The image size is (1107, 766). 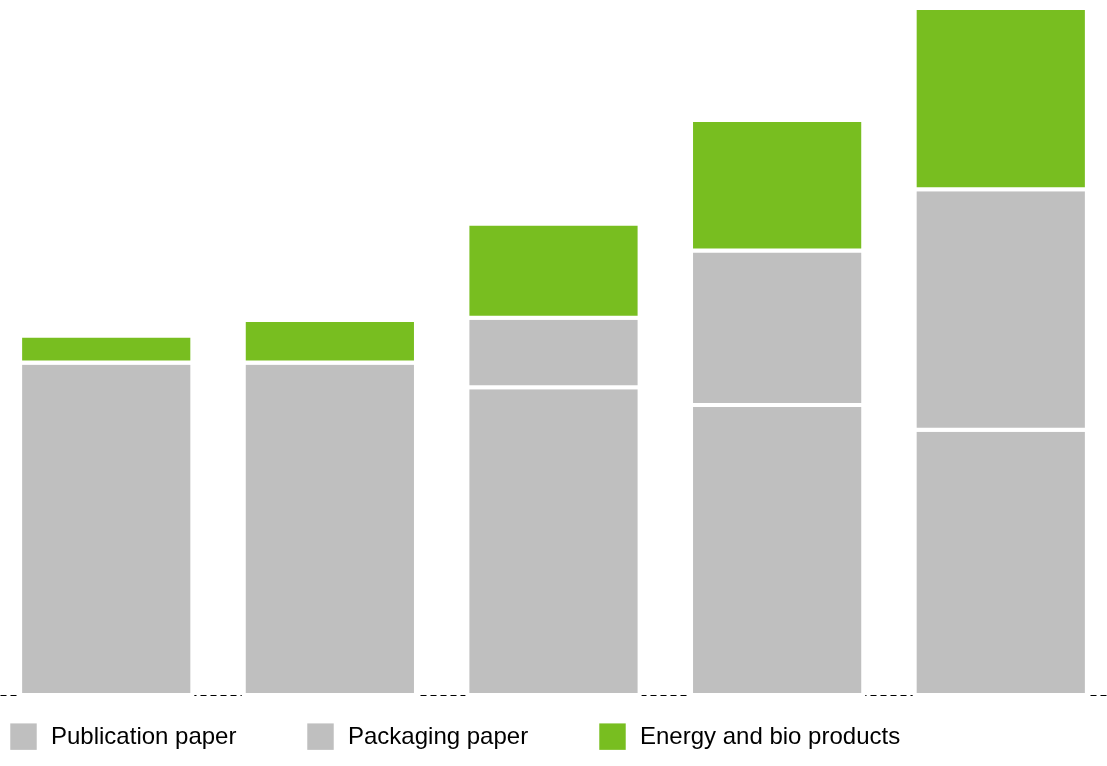 I want to click on legend-label: Energy and bio products, so click(x=770, y=735).